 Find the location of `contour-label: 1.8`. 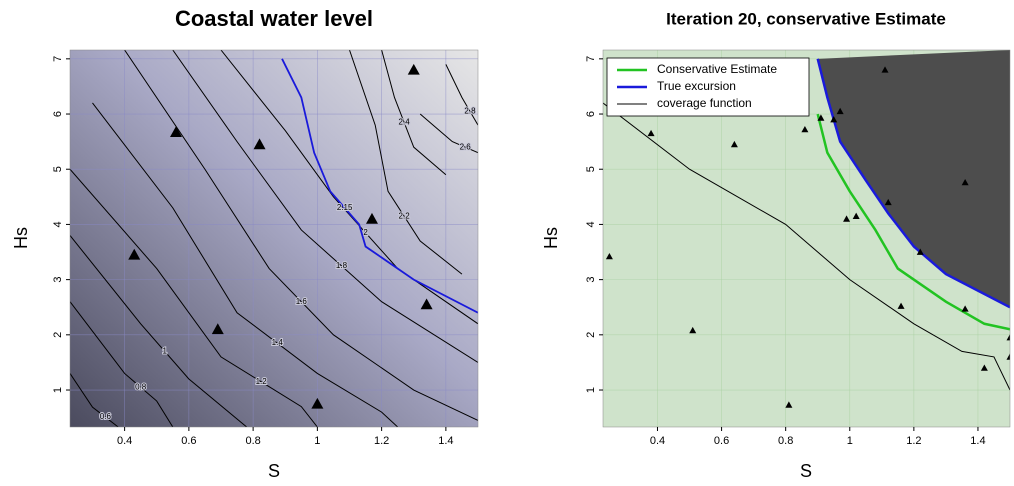

contour-label: 1.8 is located at coordinates (342, 265).